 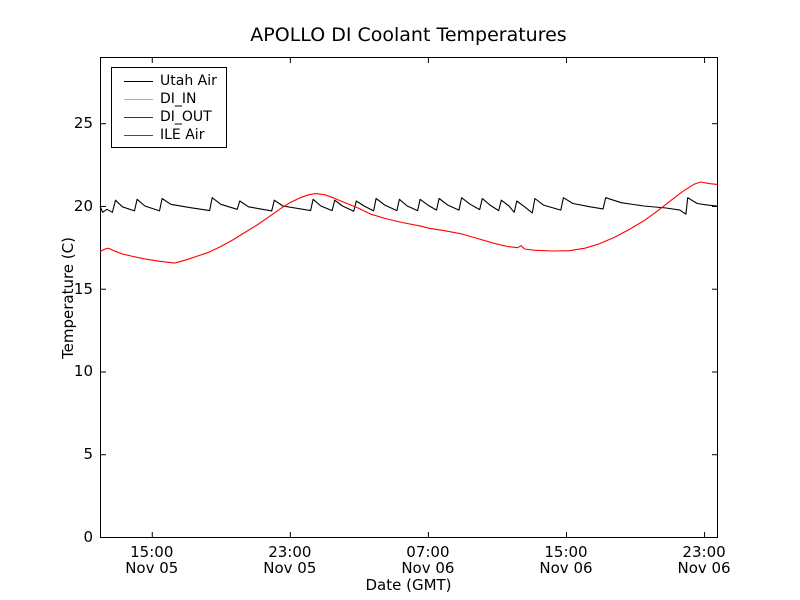 I want to click on legend: Utah Air DI_IN DI_OUT ILE Air, so click(x=169, y=107).